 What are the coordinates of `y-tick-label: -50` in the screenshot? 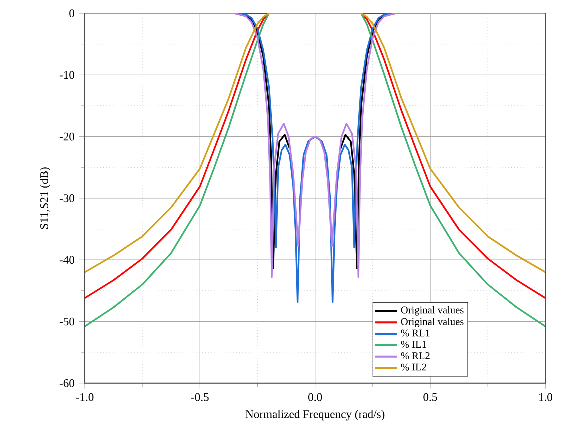 It's located at (67, 322).